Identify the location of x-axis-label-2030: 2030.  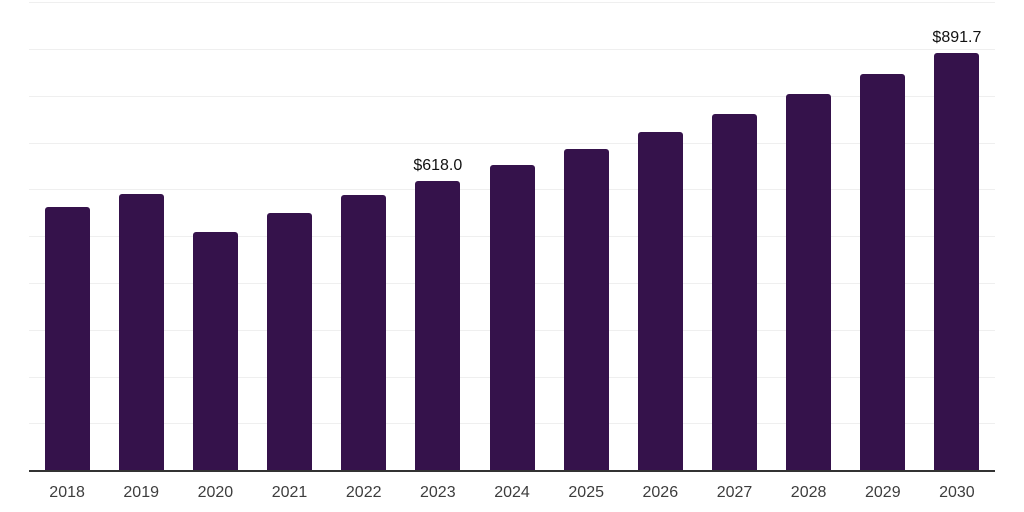
(957, 492).